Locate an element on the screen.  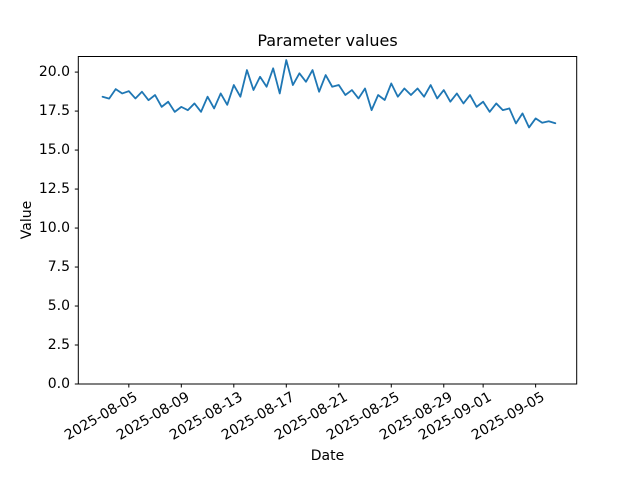
x-axis-label: Date is located at coordinates (327, 456).